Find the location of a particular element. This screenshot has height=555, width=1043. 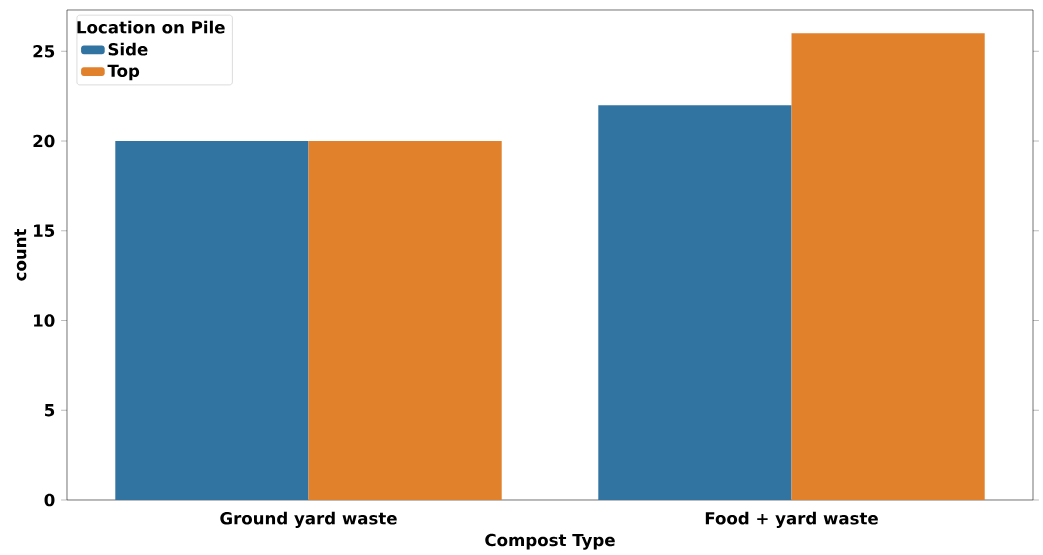

y-tick-label: 15 is located at coordinates (44, 230).